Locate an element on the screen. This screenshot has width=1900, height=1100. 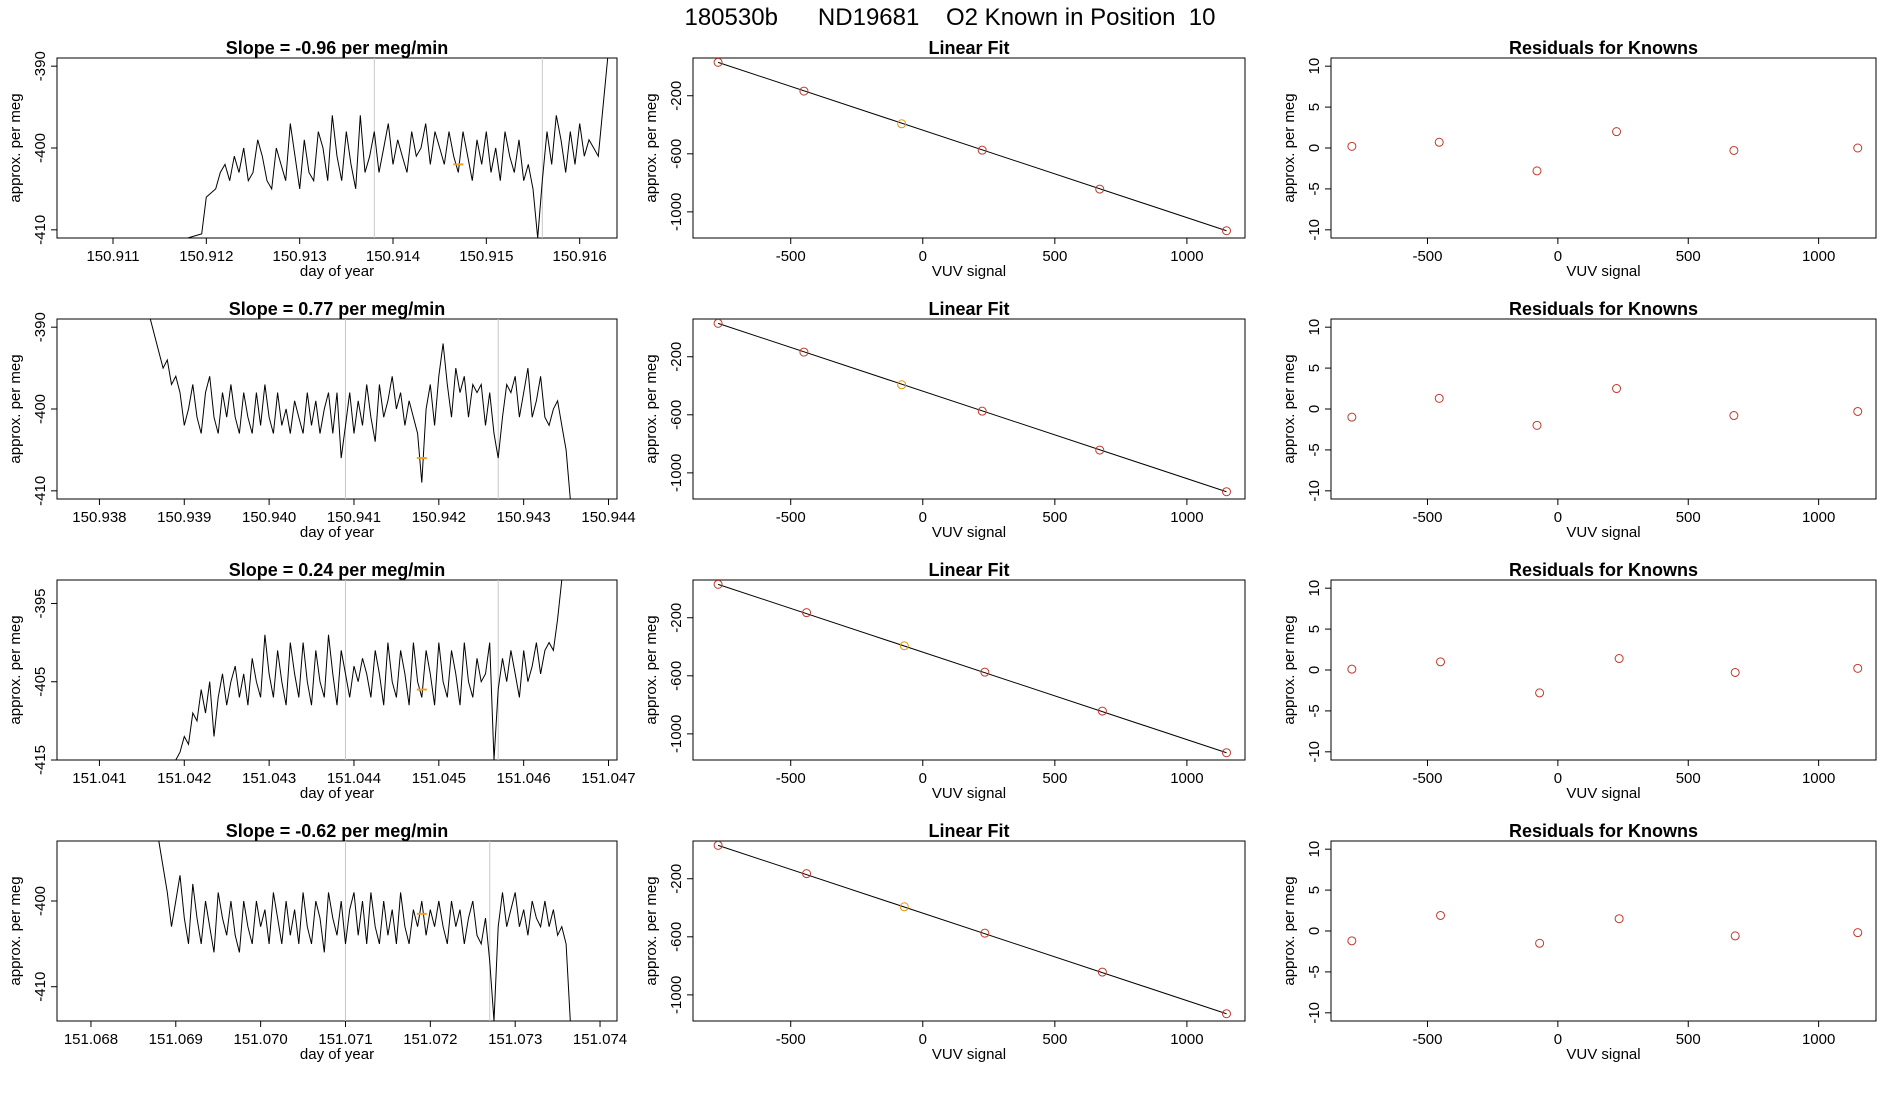
x-tick-label: 150.912 is located at coordinates (206, 256).